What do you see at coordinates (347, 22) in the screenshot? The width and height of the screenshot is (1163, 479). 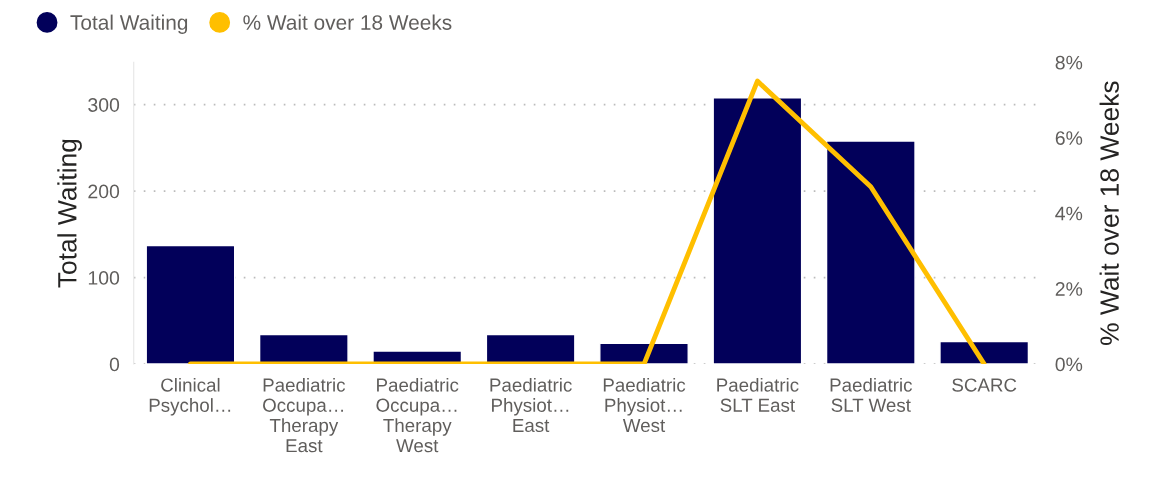 I see `legend-label: % Wait over 18 Weeks` at bounding box center [347, 22].